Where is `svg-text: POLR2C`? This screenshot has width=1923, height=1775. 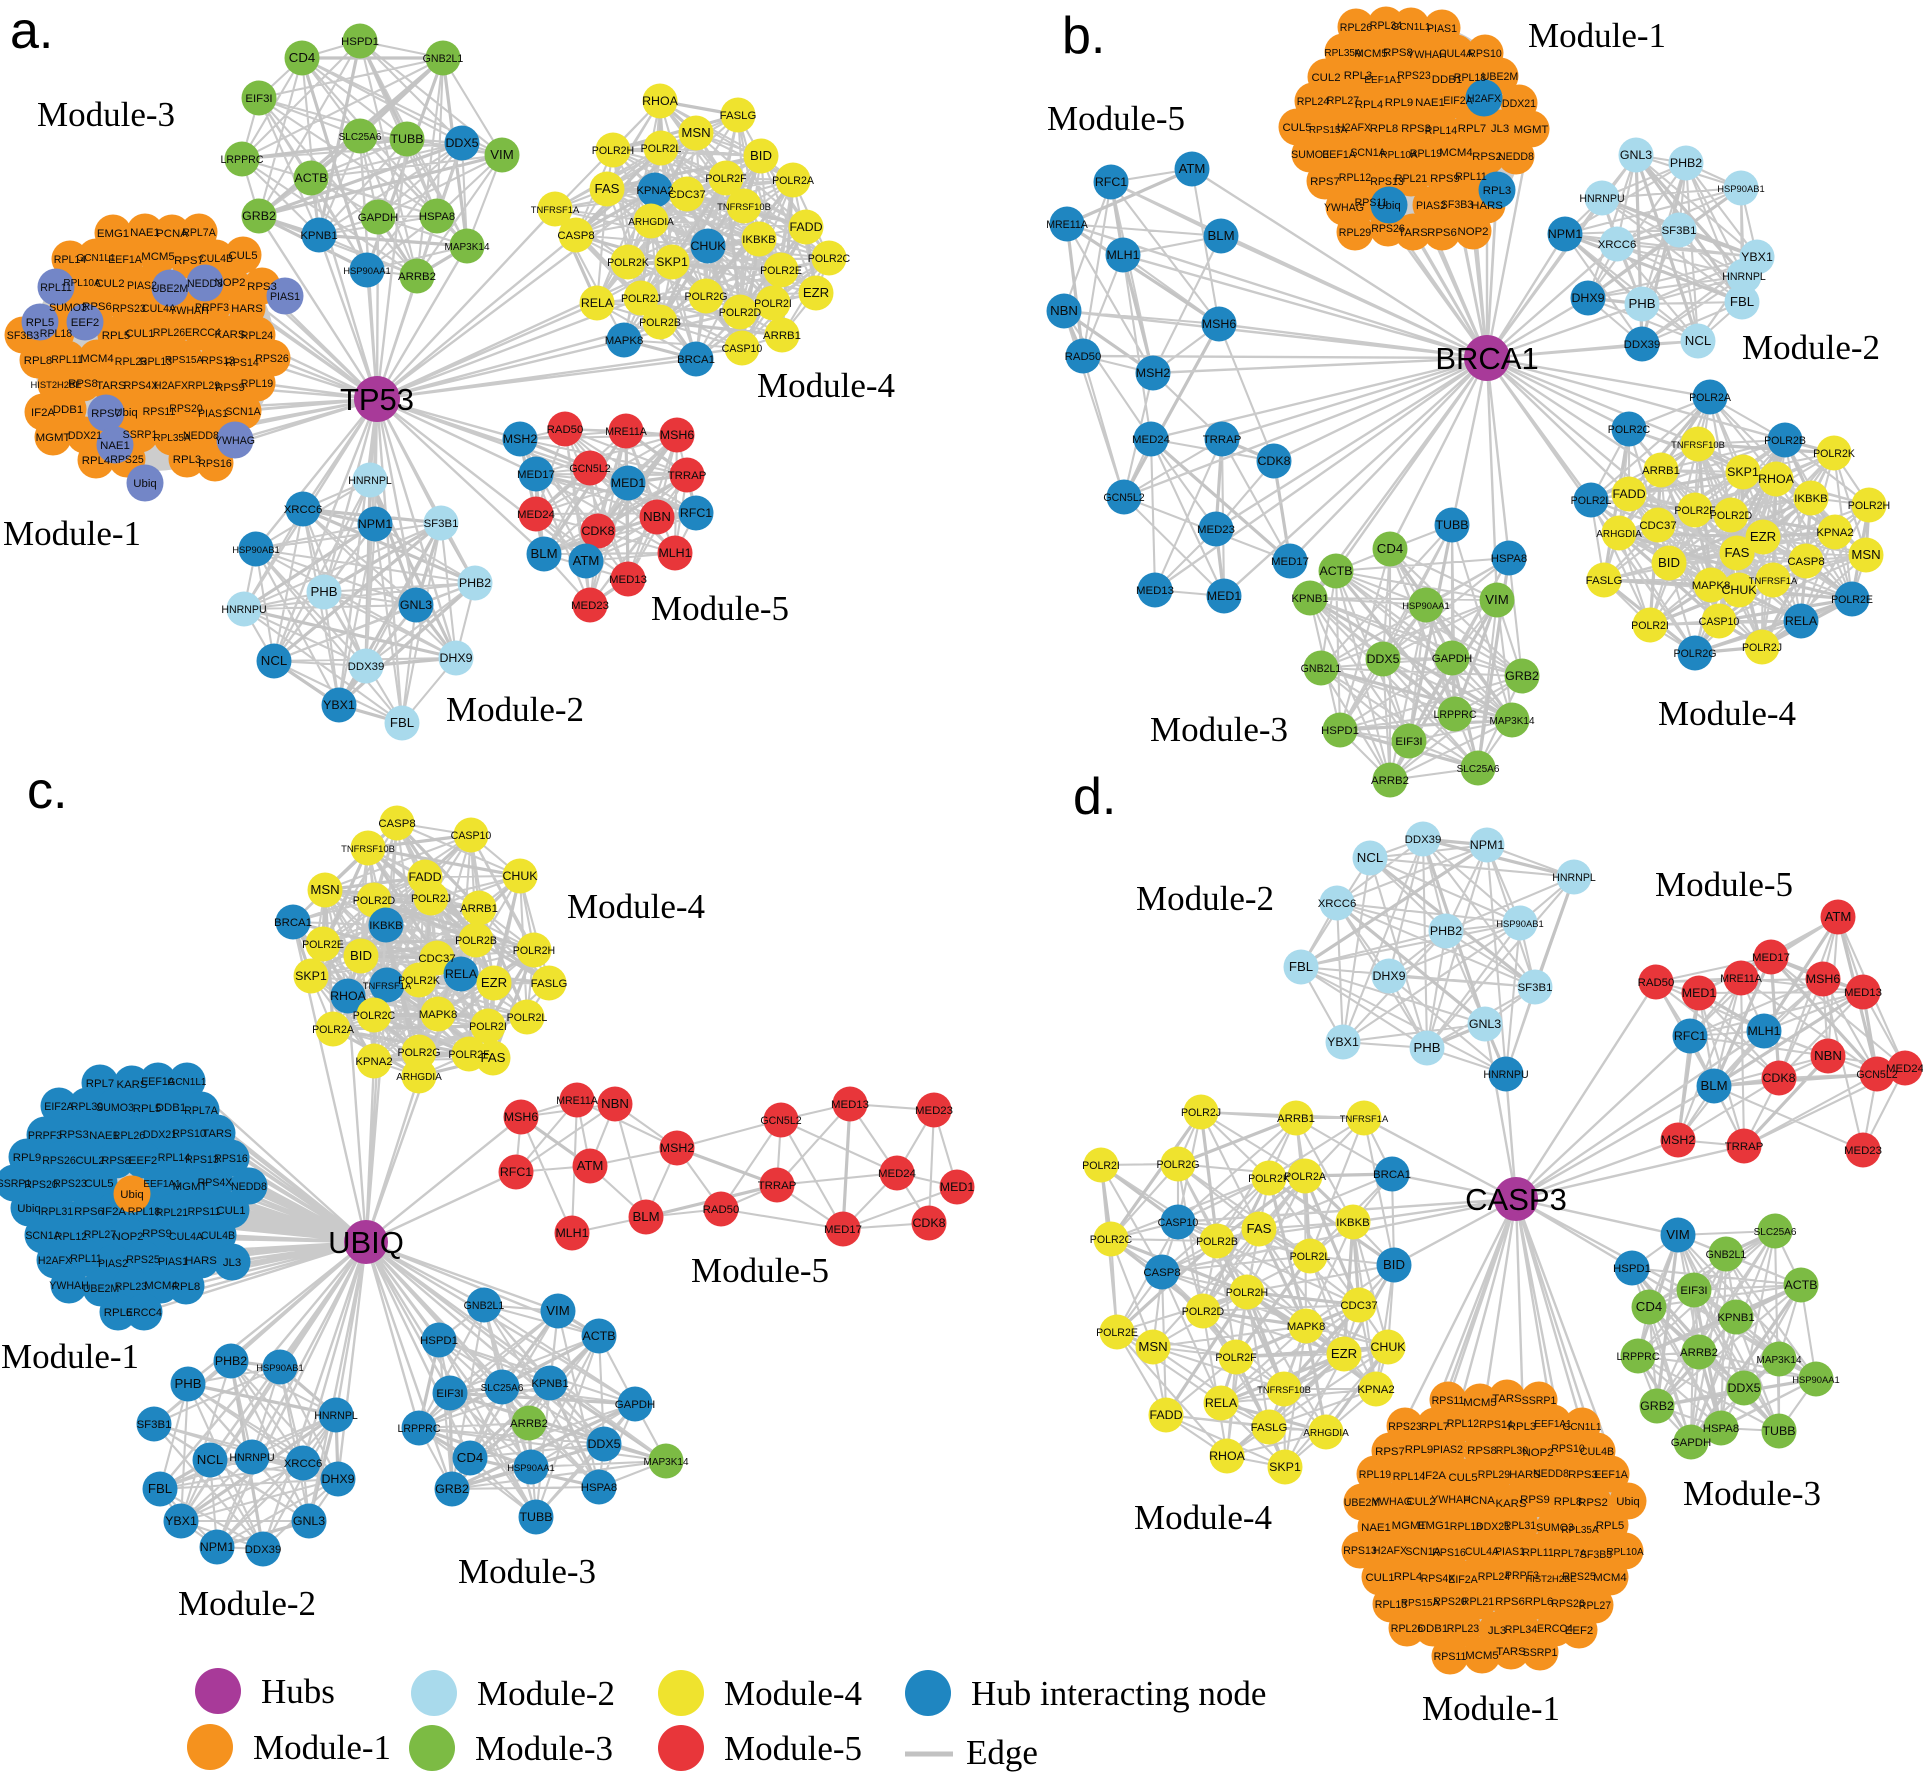 svg-text: POLR2C is located at coordinates (829, 259).